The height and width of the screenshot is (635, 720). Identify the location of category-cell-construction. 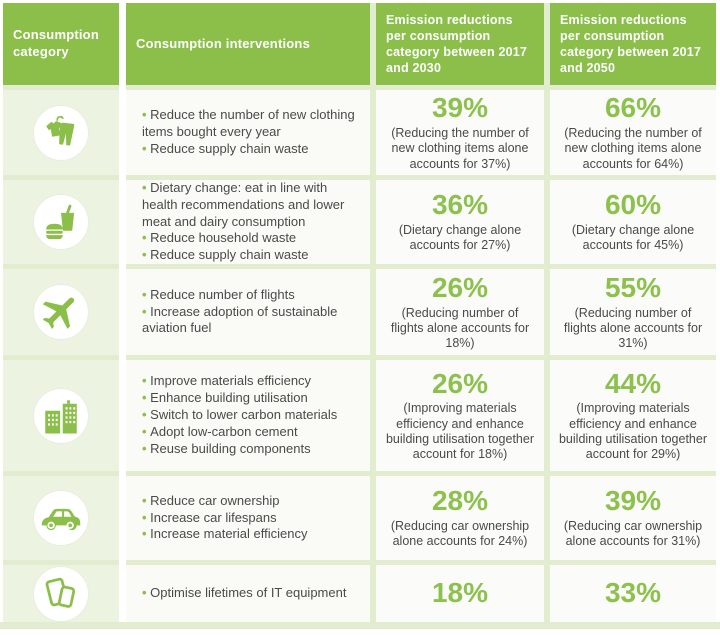
(61, 415).